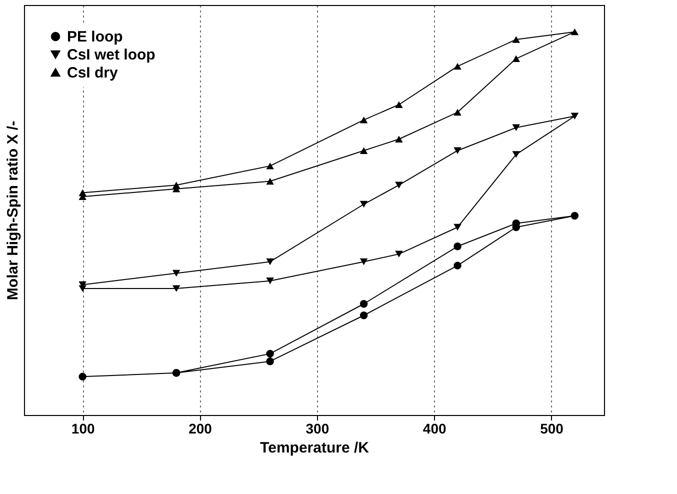 The width and height of the screenshot is (677, 494). Describe the element at coordinates (552, 428) in the screenshot. I see `x-tick-label: 500` at that location.